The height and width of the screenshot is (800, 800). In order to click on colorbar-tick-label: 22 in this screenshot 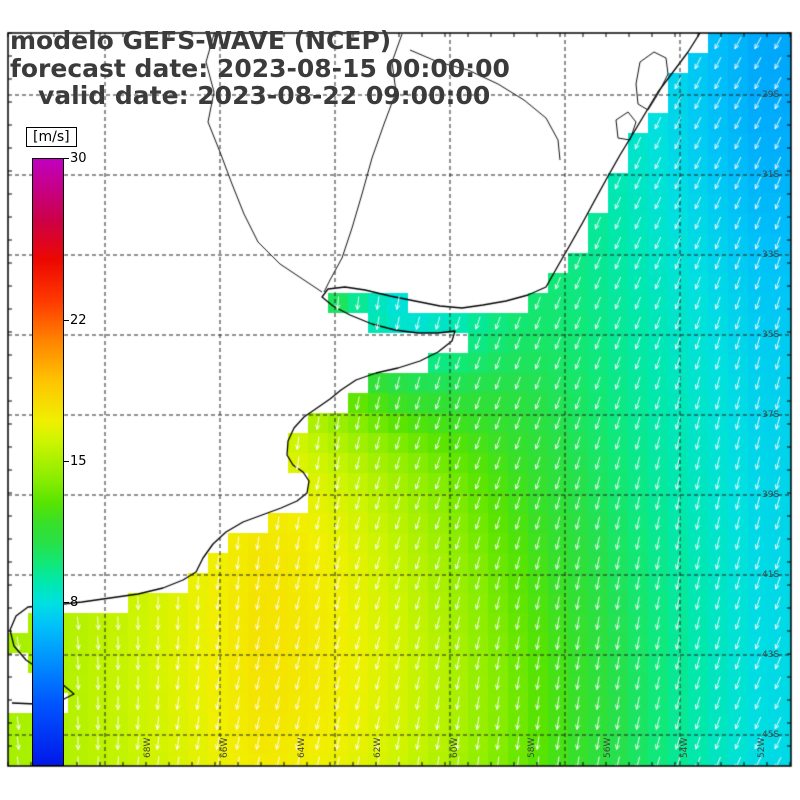, I will do `click(78, 320)`.